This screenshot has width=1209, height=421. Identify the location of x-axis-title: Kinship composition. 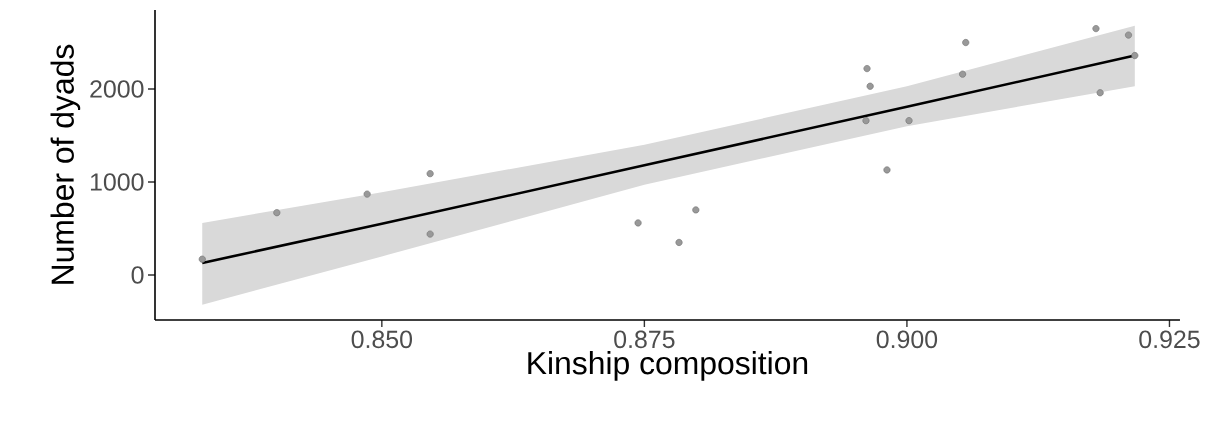
(668, 366).